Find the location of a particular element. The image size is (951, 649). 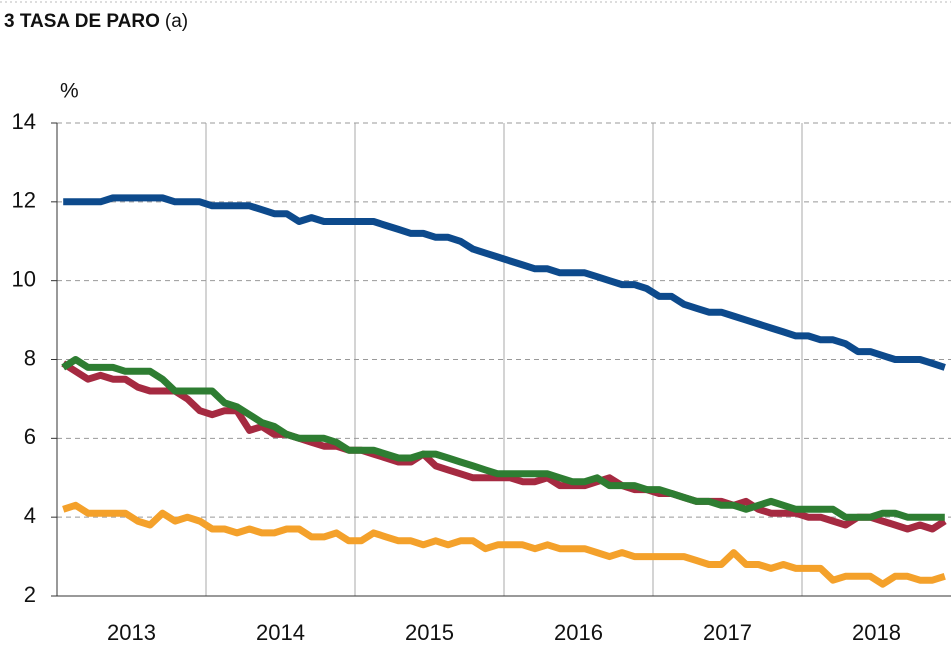

x-tick-label: 2015 is located at coordinates (429, 632).